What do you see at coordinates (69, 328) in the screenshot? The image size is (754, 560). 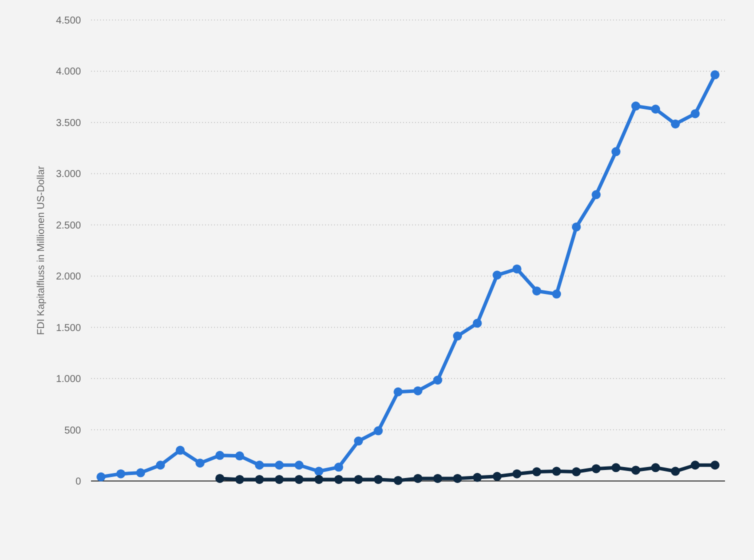 I see `y-tick-label: 1.500` at bounding box center [69, 328].